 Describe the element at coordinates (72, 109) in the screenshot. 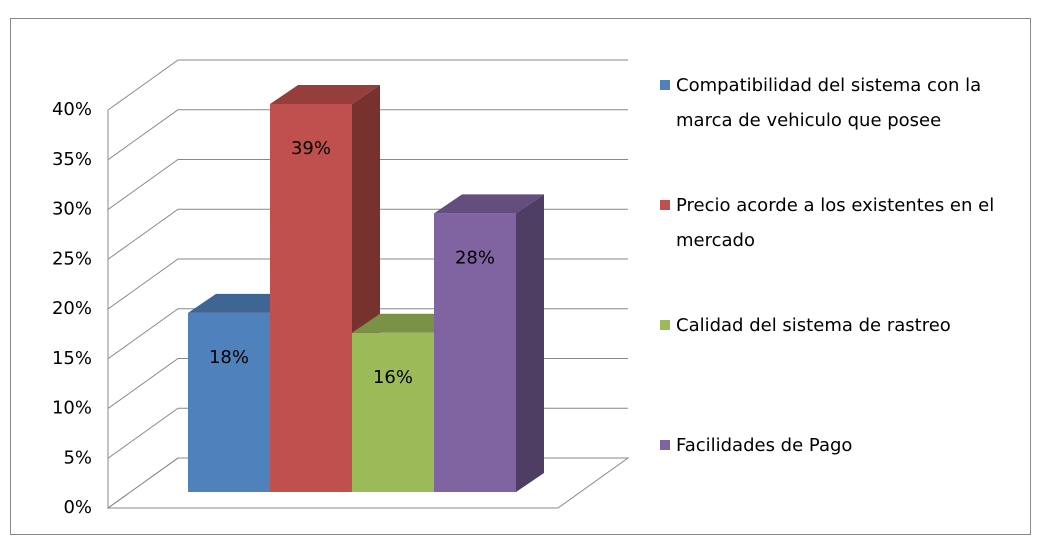

I see `y-tick-label: 40%` at that location.